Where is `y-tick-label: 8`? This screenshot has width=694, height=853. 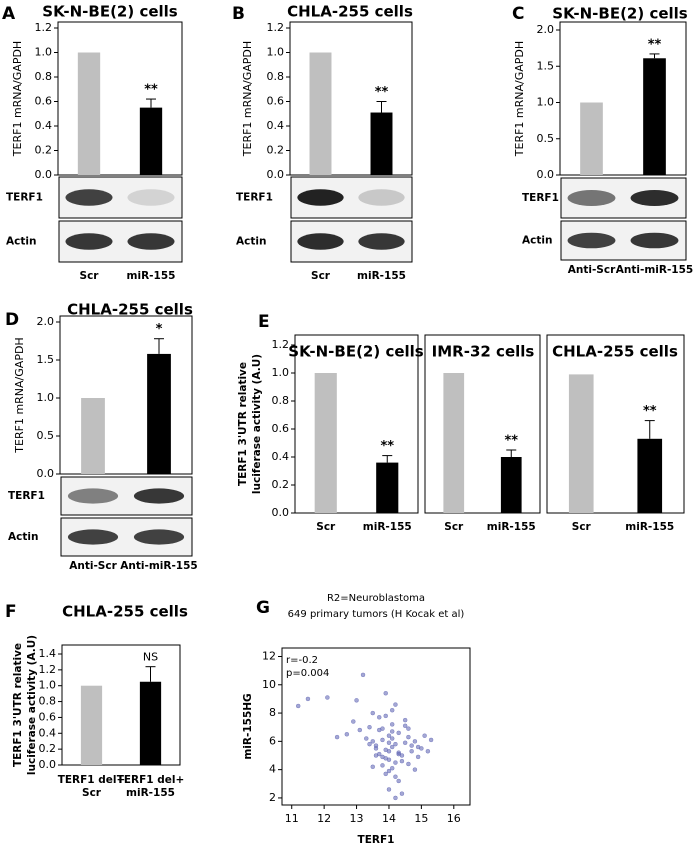 y-tick-label: 8 is located at coordinates (272, 712).